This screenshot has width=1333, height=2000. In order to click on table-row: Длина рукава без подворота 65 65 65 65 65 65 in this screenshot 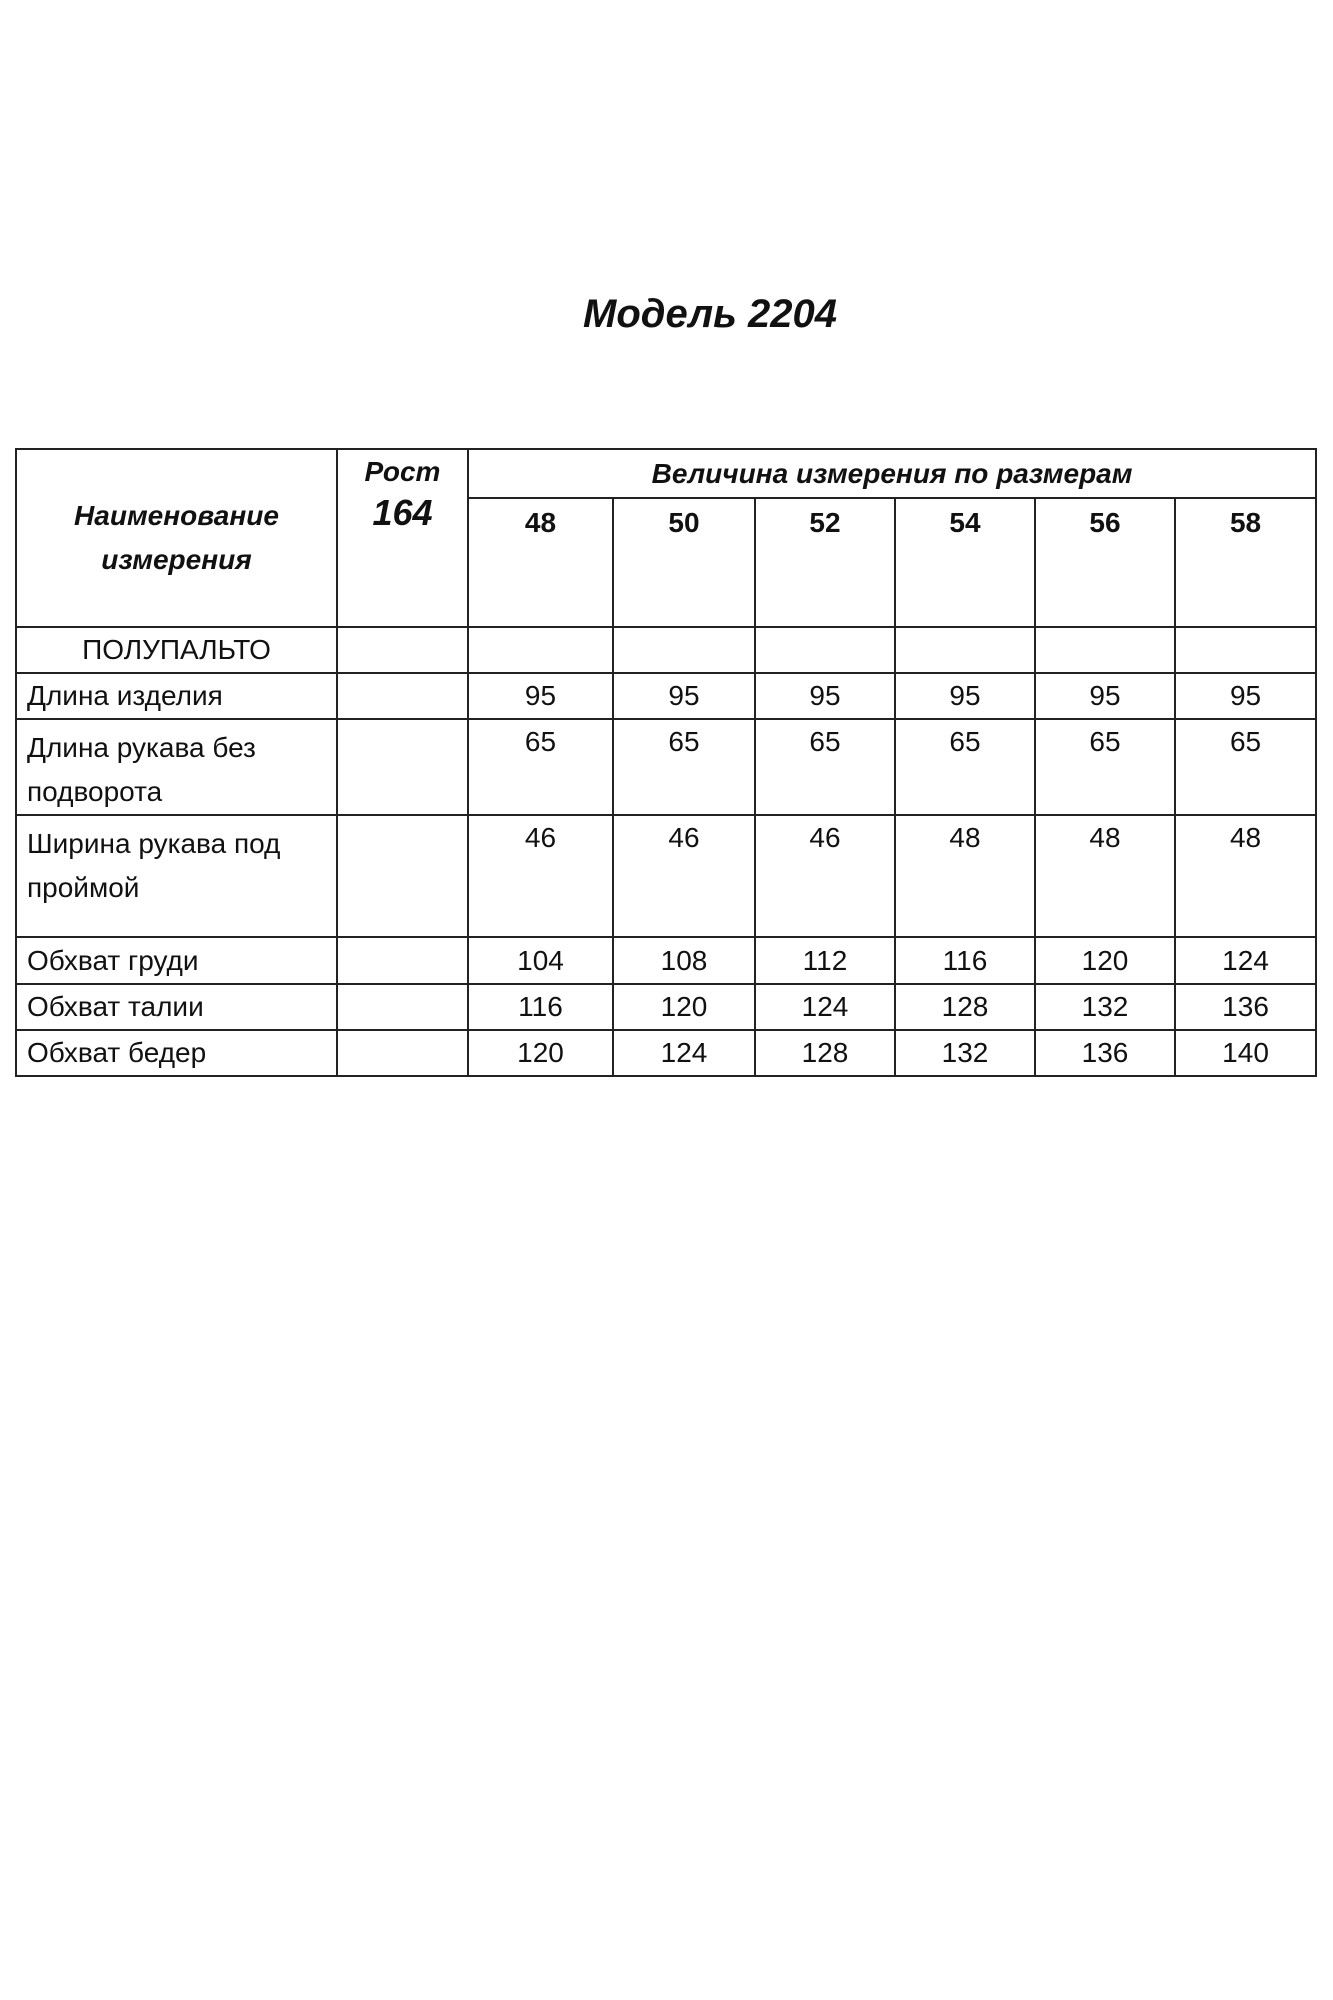, I will do `click(666, 767)`.